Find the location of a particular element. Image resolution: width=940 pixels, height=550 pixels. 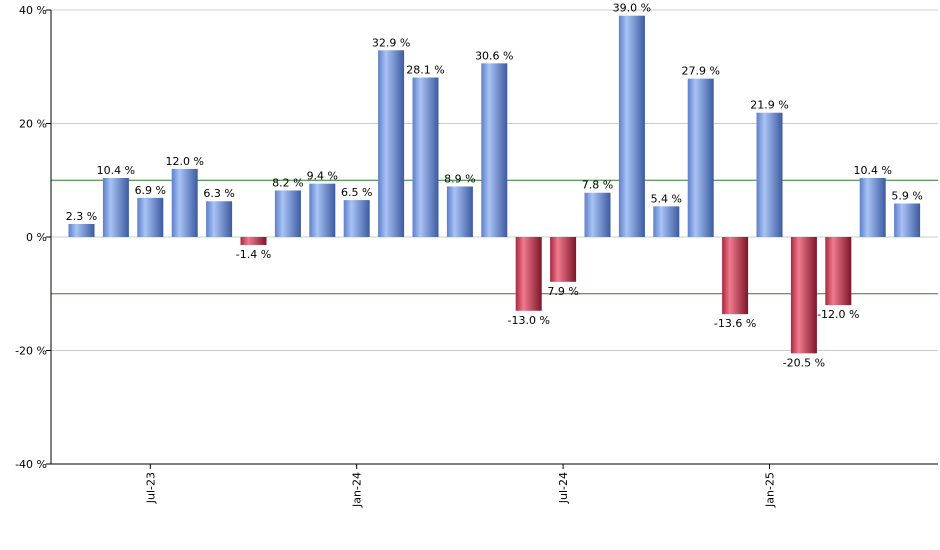

data-label: -20.5 % is located at coordinates (804, 362).